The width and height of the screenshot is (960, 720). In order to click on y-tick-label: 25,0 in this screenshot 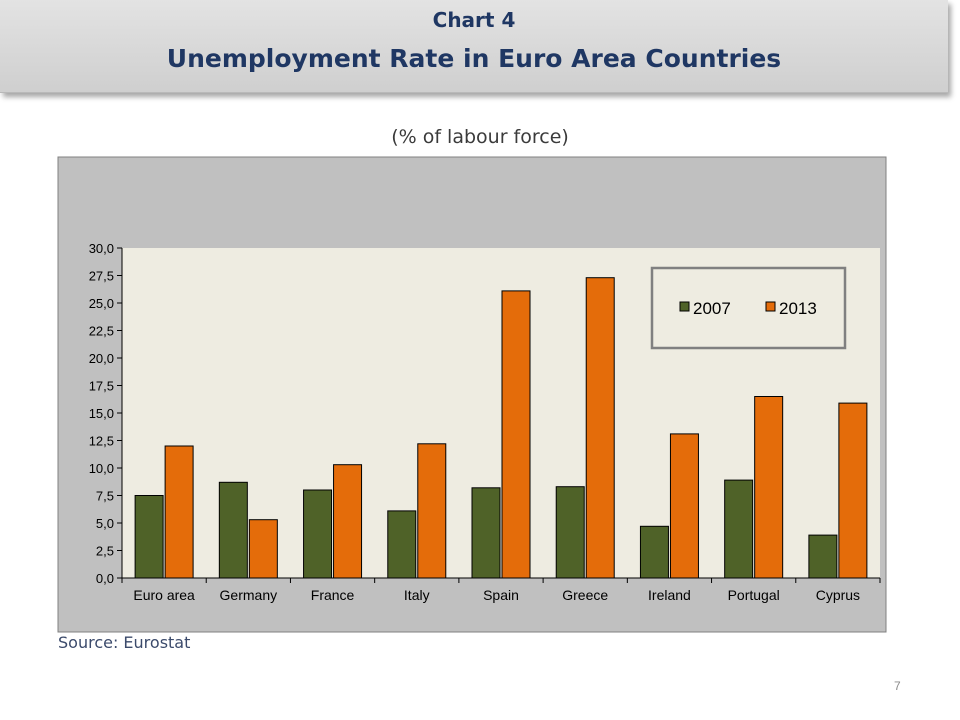, I will do `click(101, 303)`.